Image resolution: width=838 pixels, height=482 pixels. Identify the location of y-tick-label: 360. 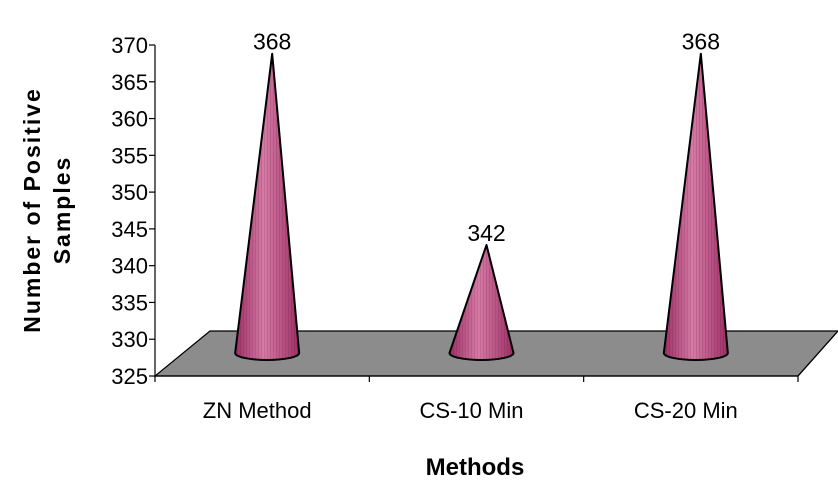
(129, 119).